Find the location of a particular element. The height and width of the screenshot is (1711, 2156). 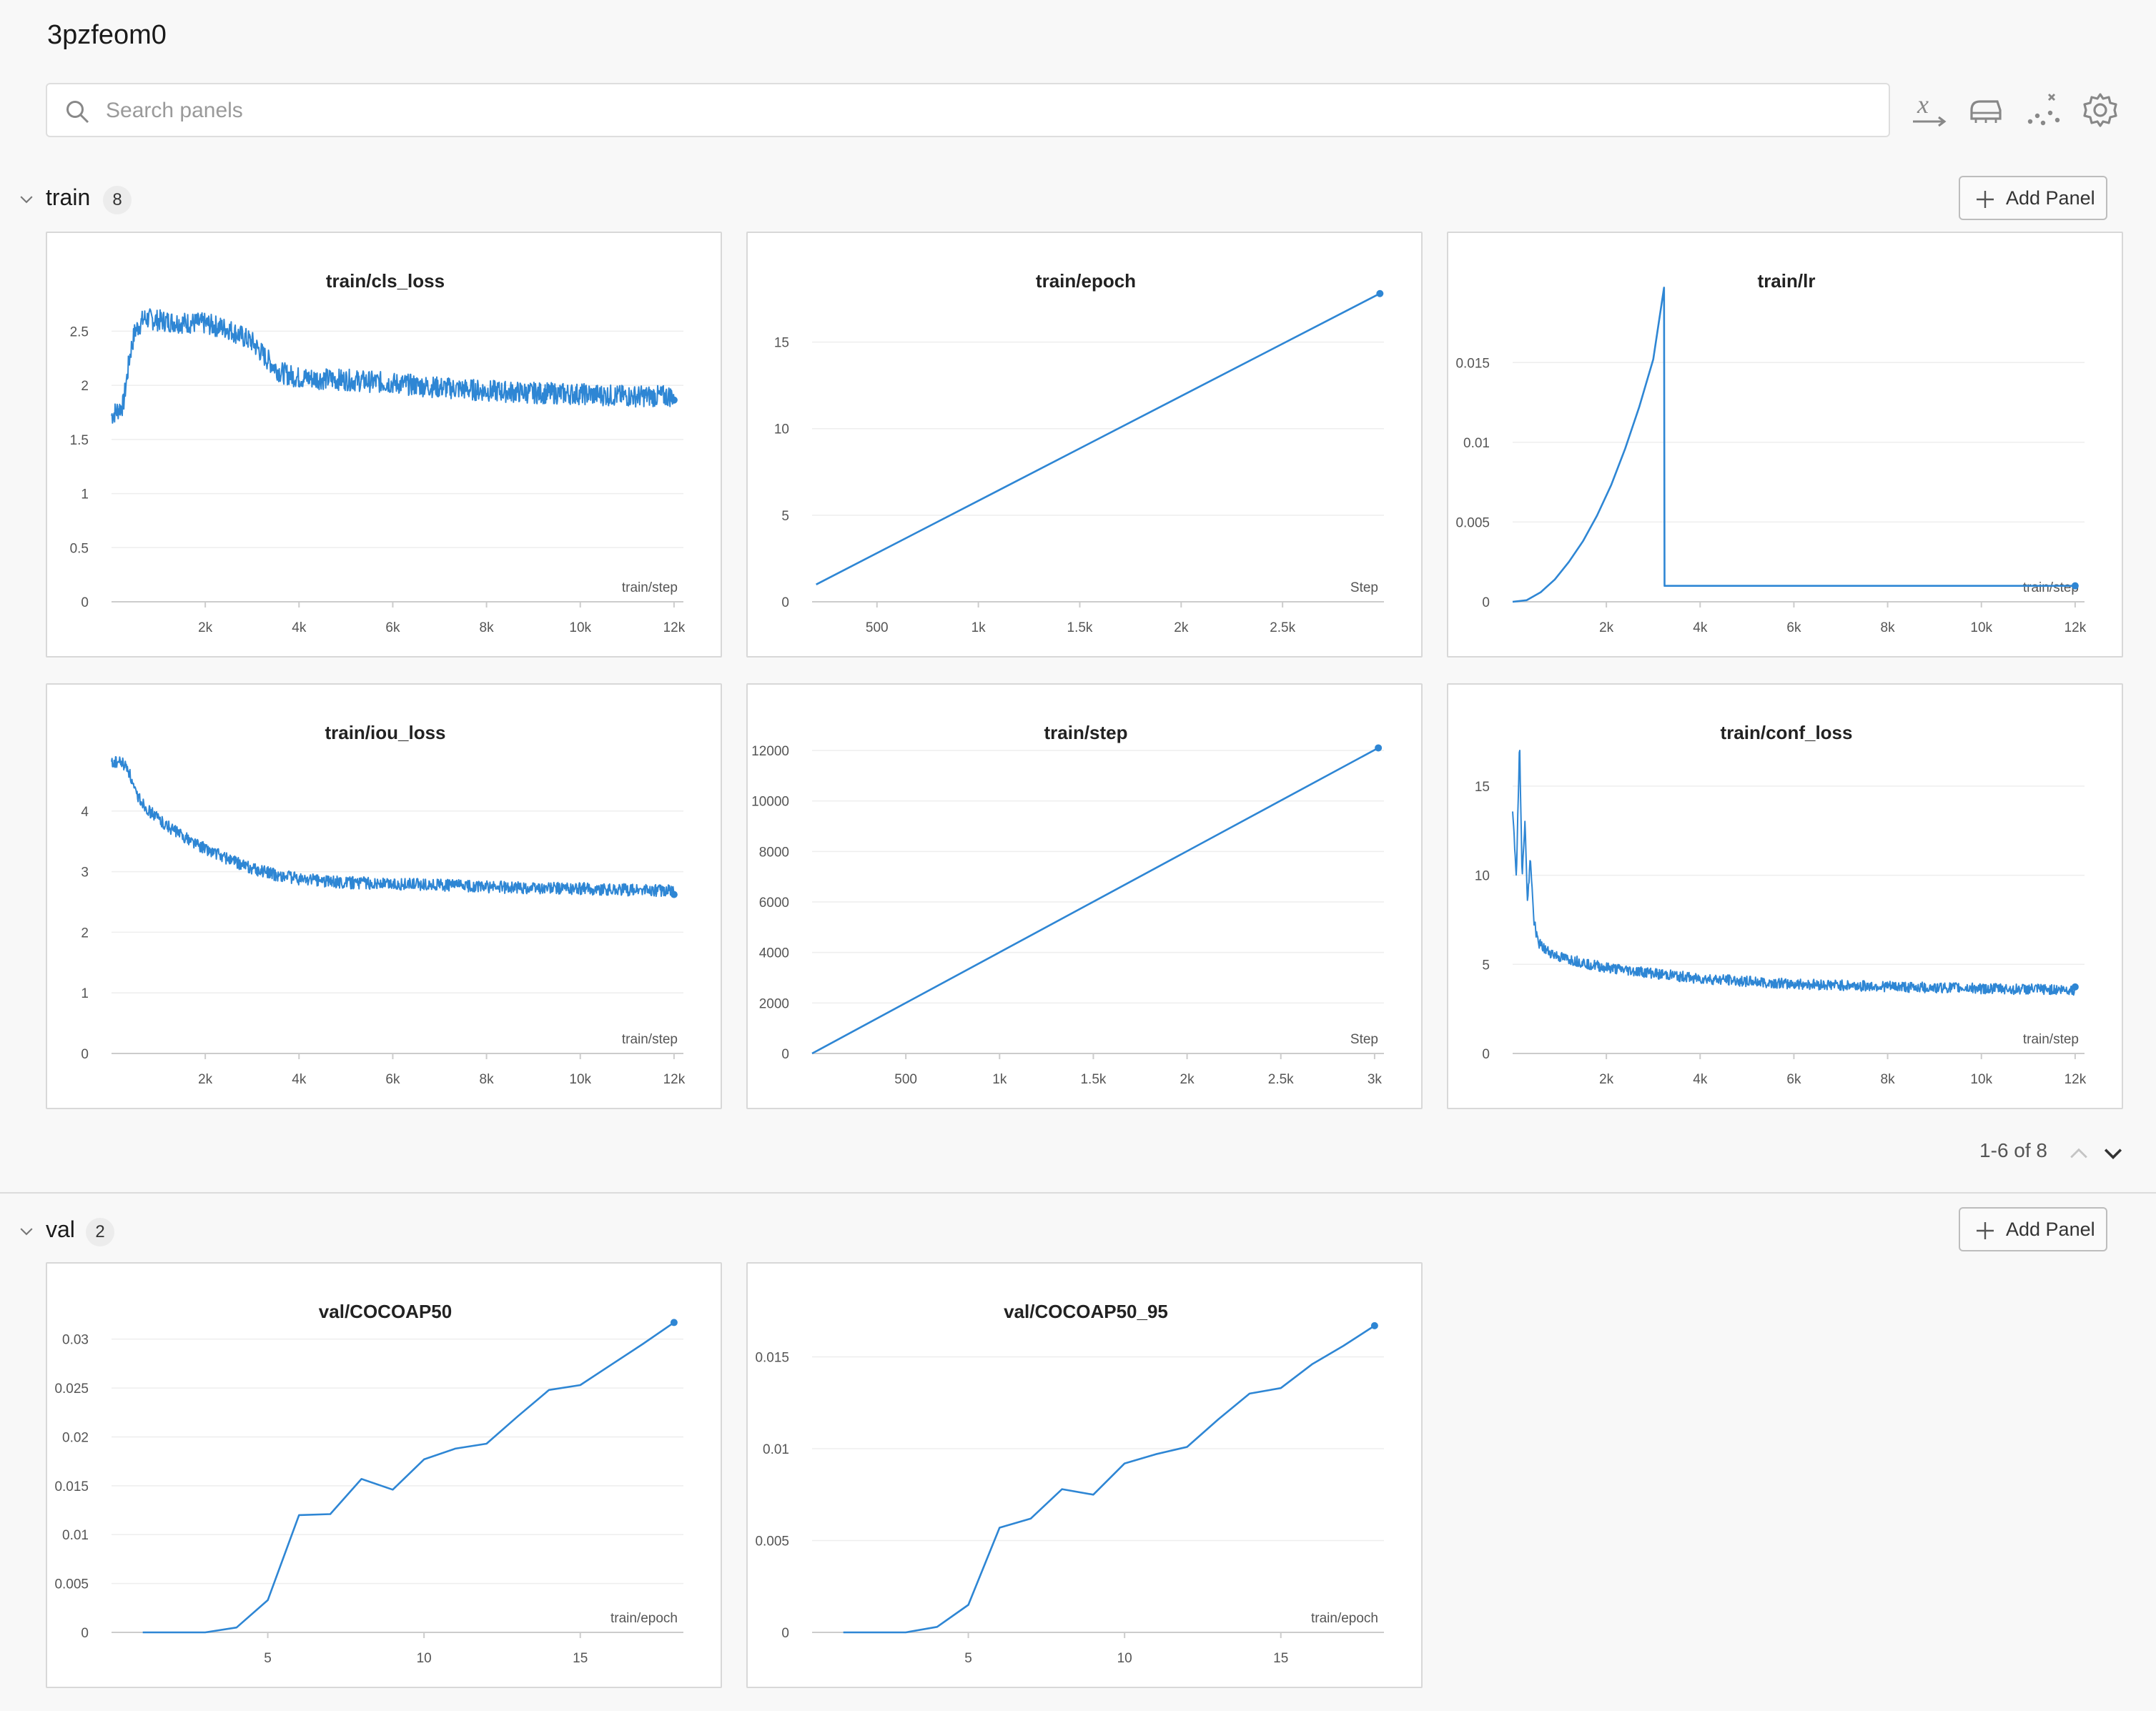

page-down-icon is located at coordinates (2113, 1153).